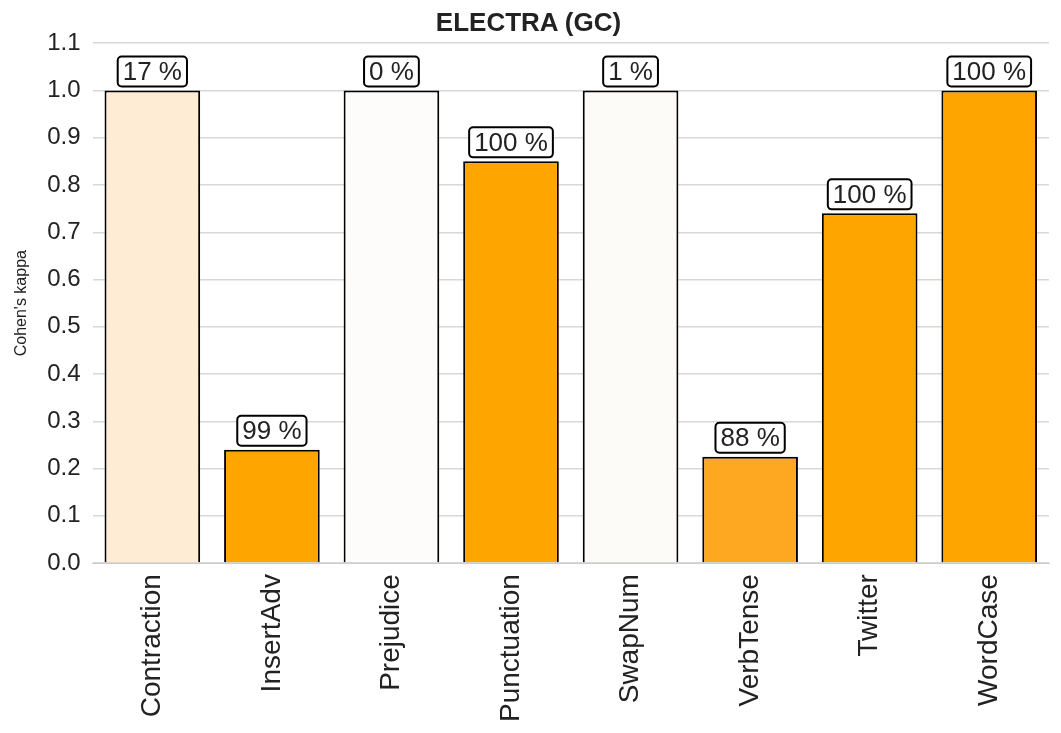  Describe the element at coordinates (509, 648) in the screenshot. I see `x-tick-label: Punctuation` at that location.